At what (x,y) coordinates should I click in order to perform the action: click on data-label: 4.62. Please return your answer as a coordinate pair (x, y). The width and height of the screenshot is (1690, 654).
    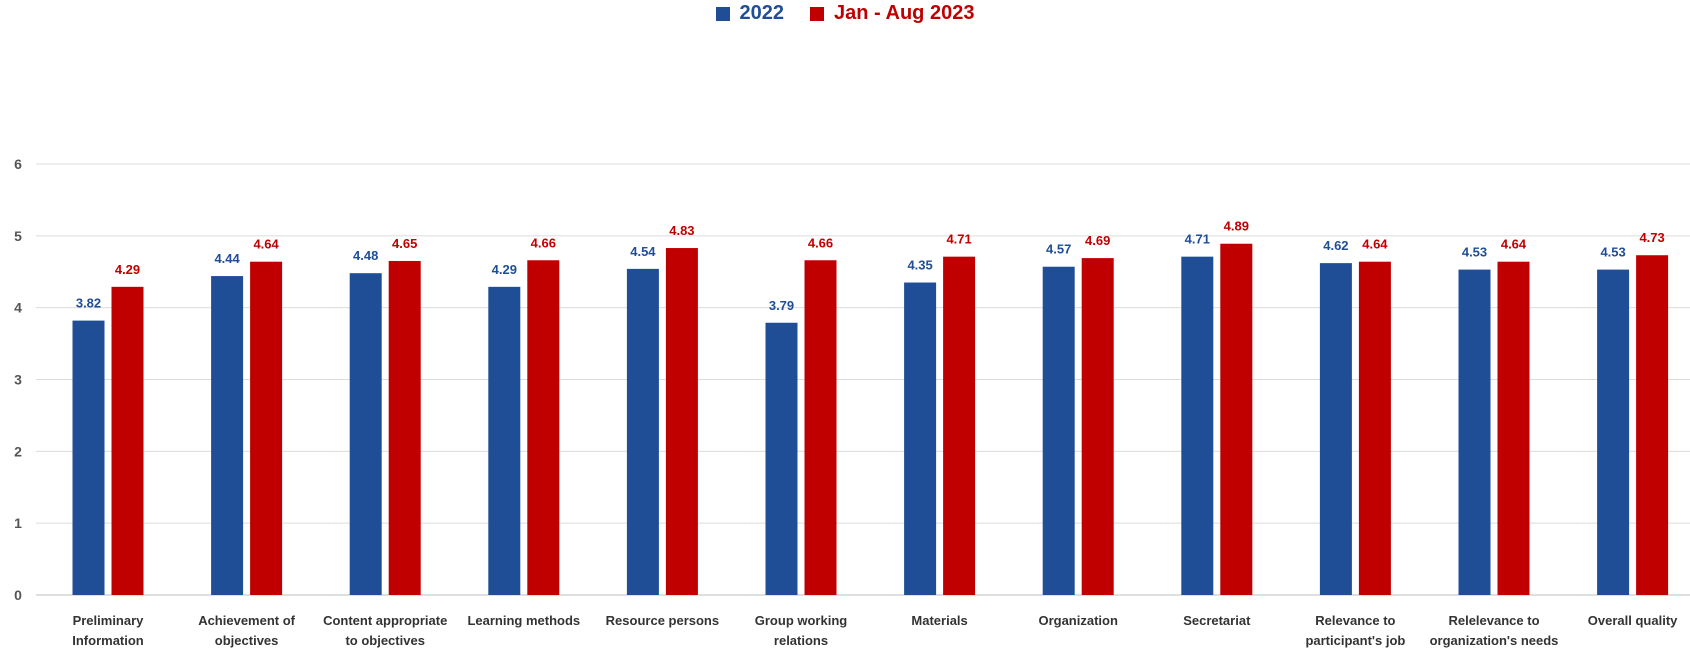
    Looking at the image, I should click on (1335, 245).